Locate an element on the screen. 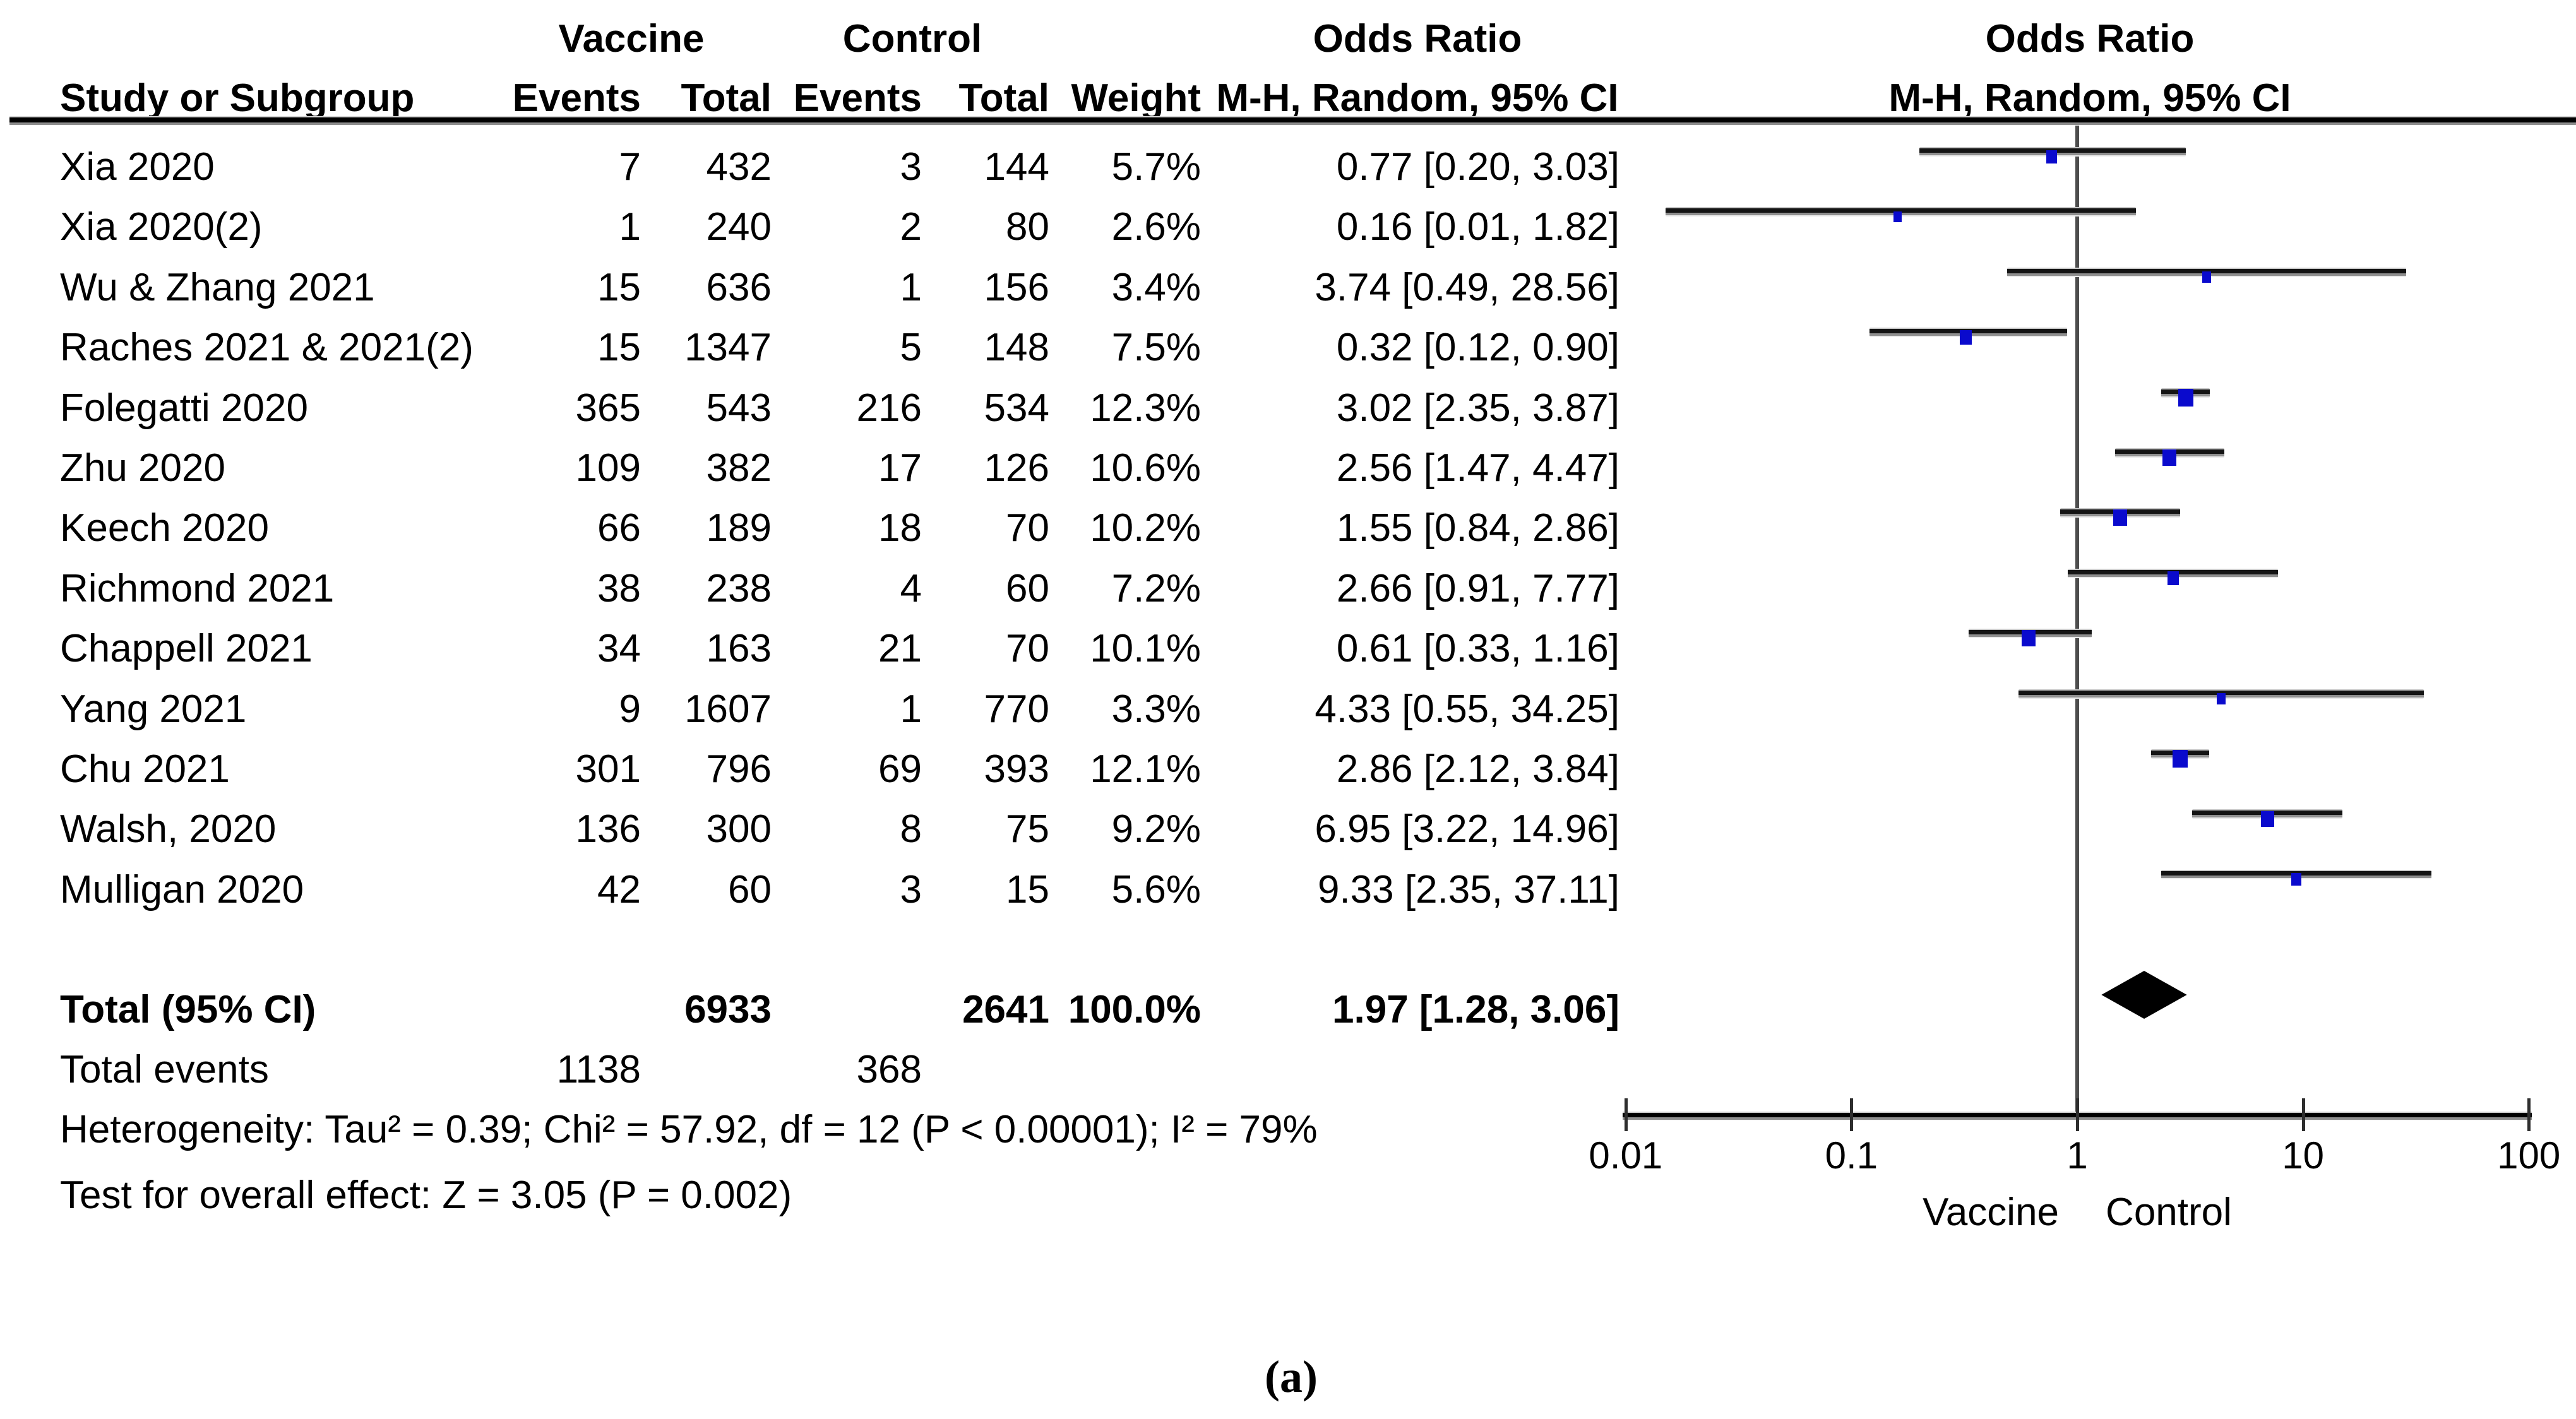 This screenshot has height=1419, width=2576. odds-ratio-value: 0.61 [0.33, 1.16] is located at coordinates (1477, 649).